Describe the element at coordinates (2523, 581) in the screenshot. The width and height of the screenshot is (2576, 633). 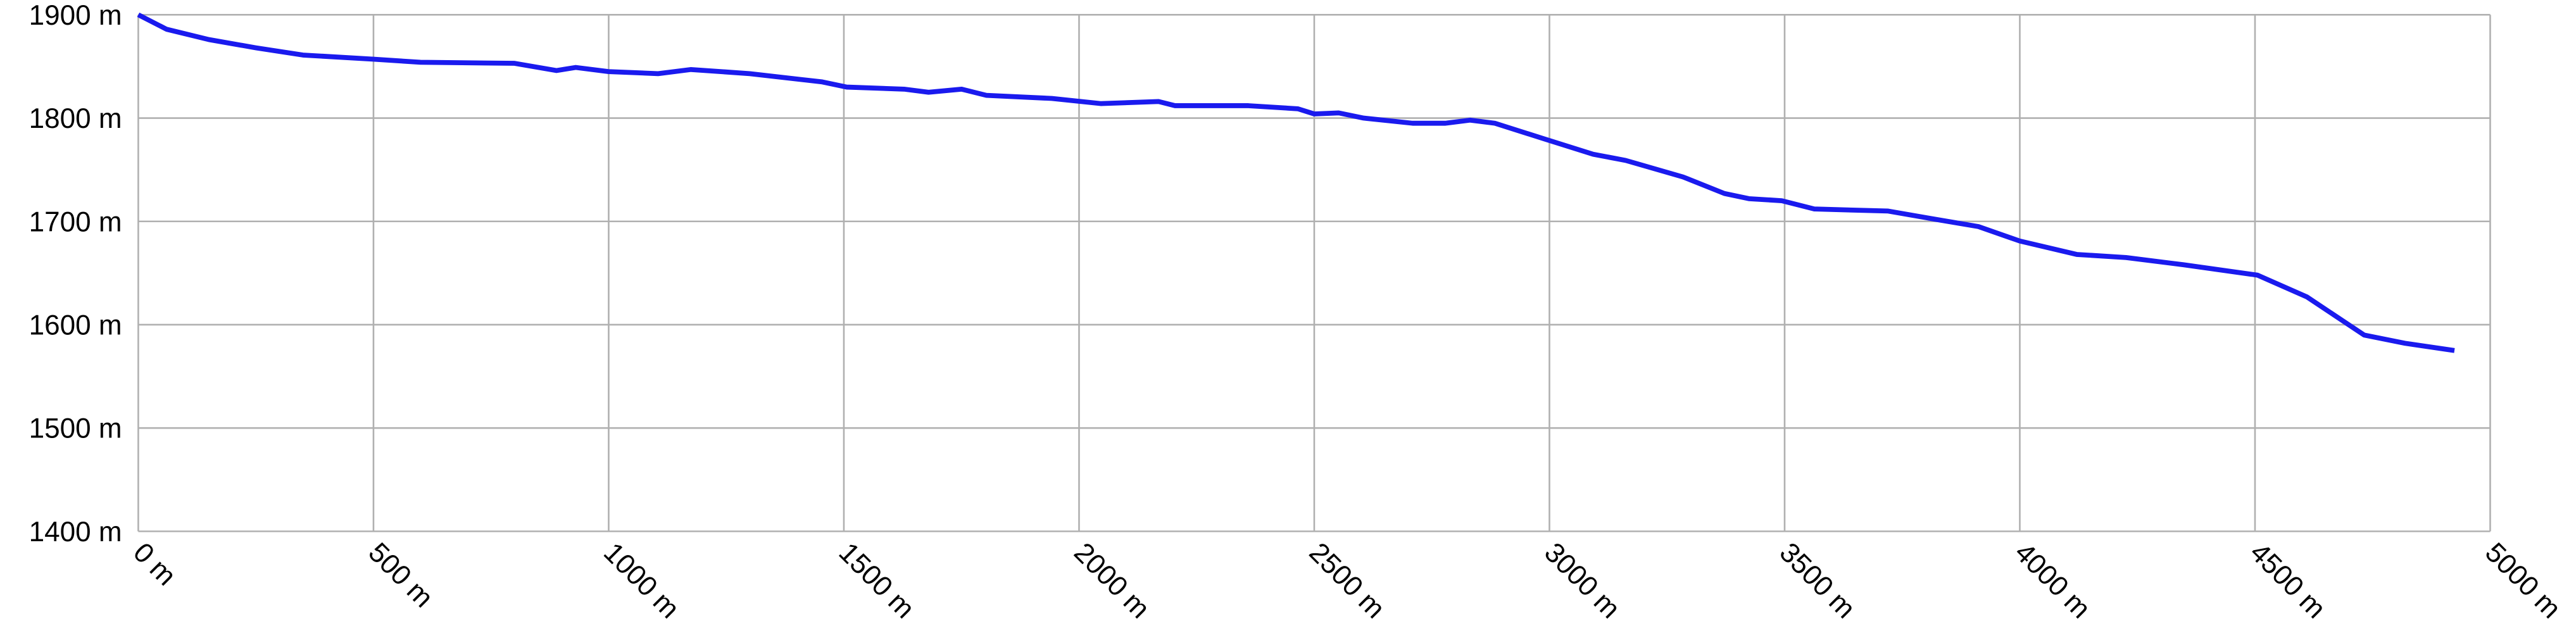
I see `x-tick-label: 5000 m` at that location.